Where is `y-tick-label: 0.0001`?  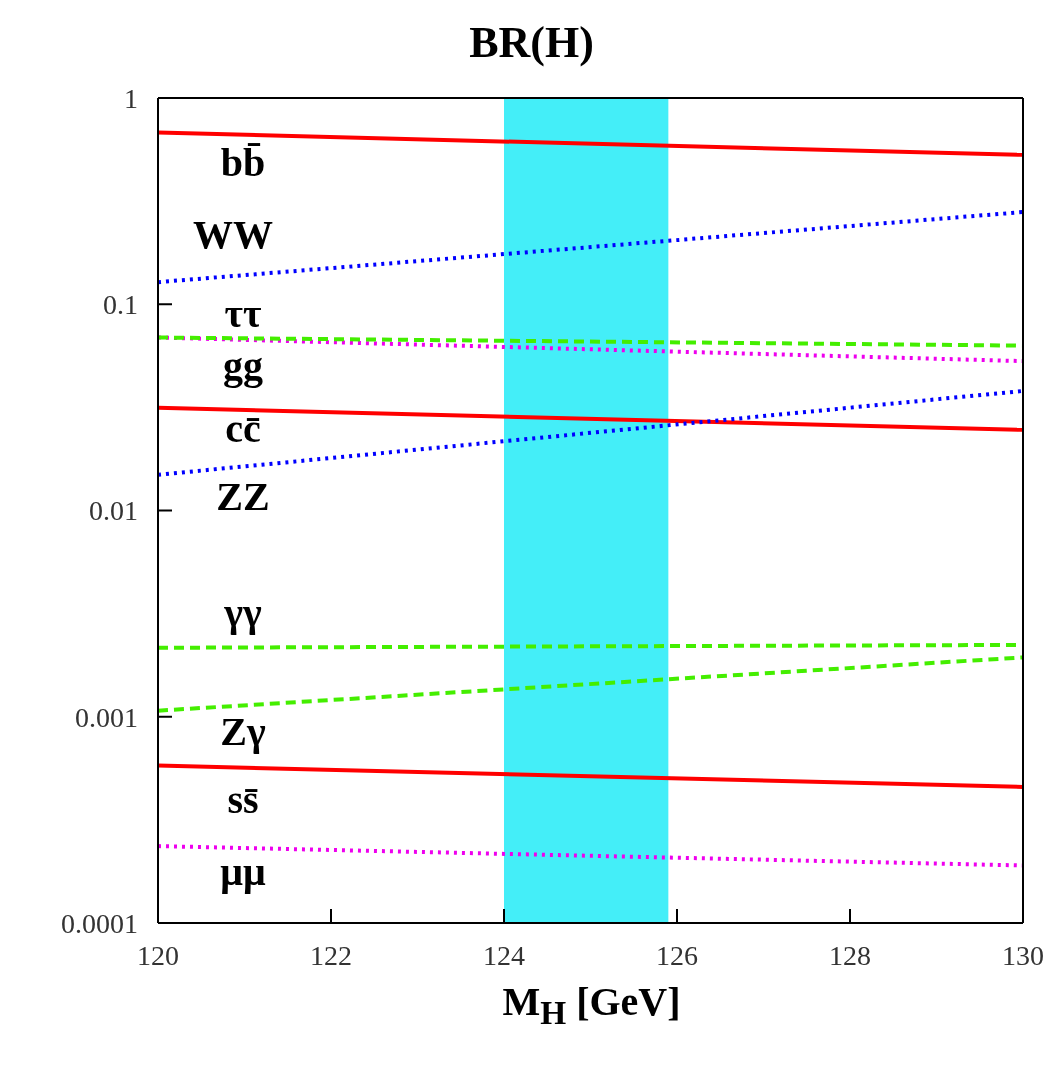
y-tick-label: 0.0001 is located at coordinates (99, 923).